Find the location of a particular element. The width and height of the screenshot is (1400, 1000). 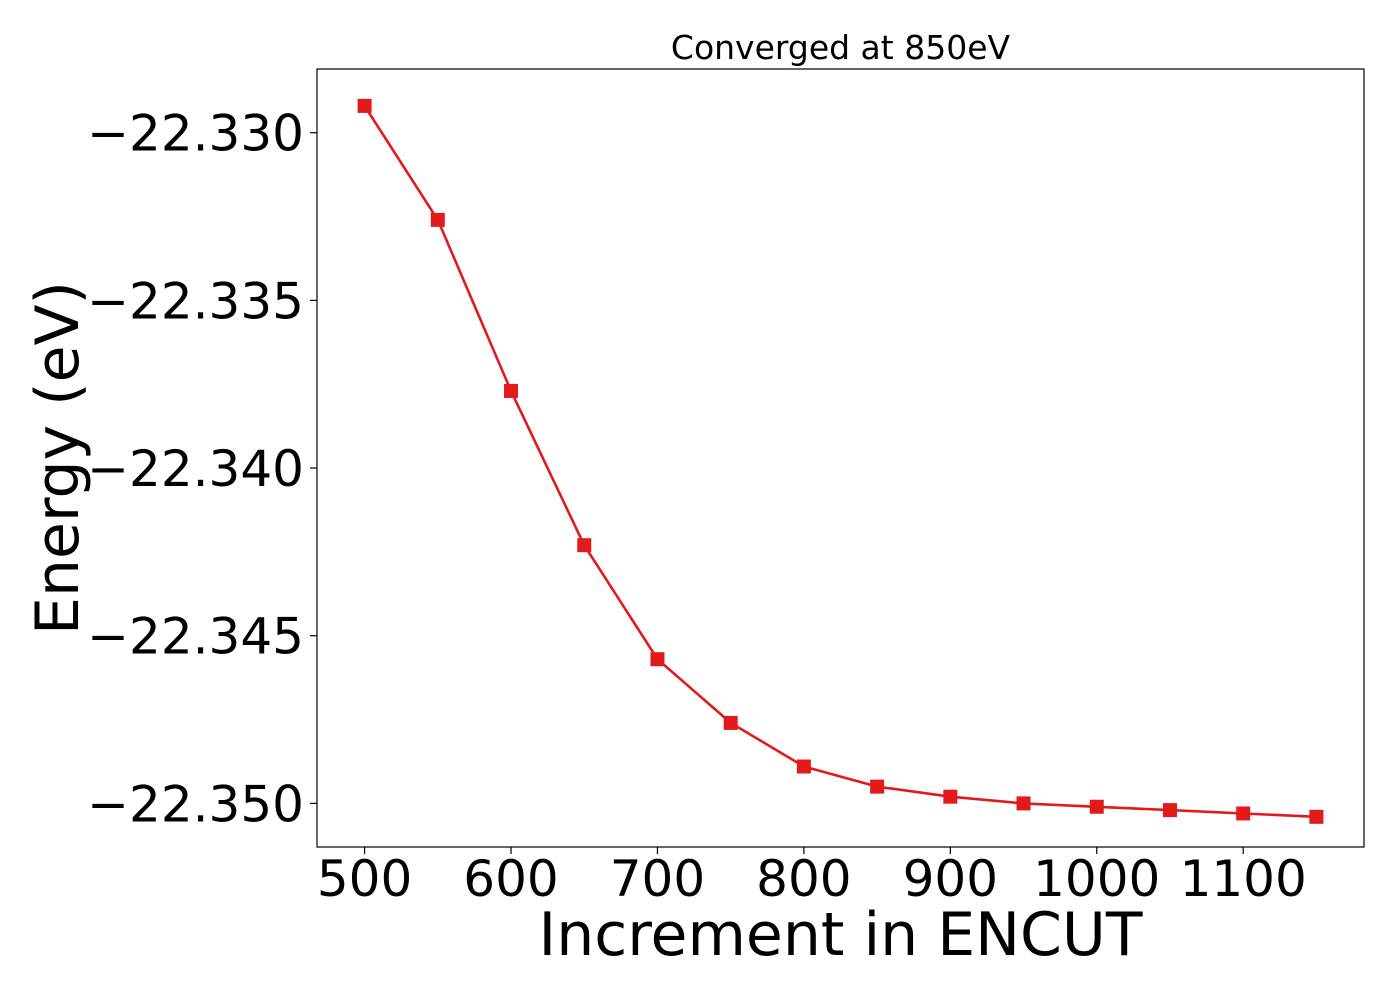

y-axis-title: Energy (eV) is located at coordinates (58, 458).